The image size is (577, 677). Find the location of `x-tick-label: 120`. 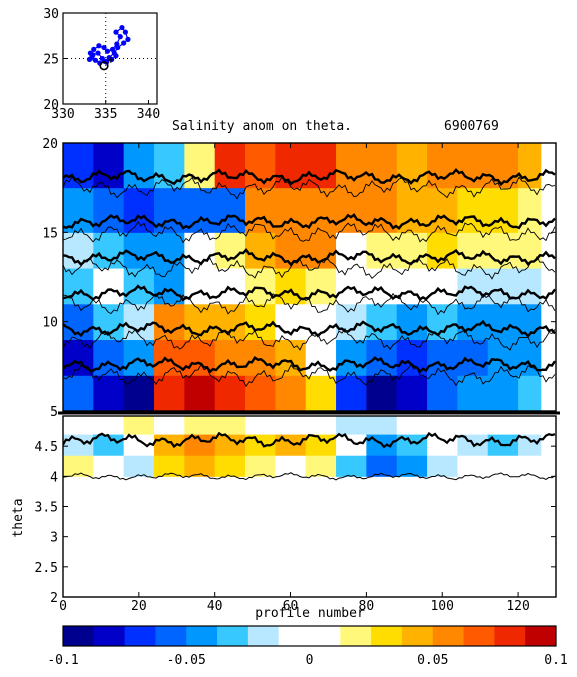

x-tick-label: 120 is located at coordinates (517, 606).